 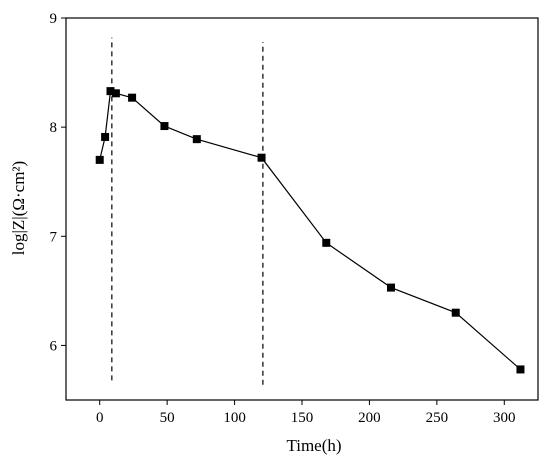 I want to click on y-tick-label: 9, so click(x=54, y=19).